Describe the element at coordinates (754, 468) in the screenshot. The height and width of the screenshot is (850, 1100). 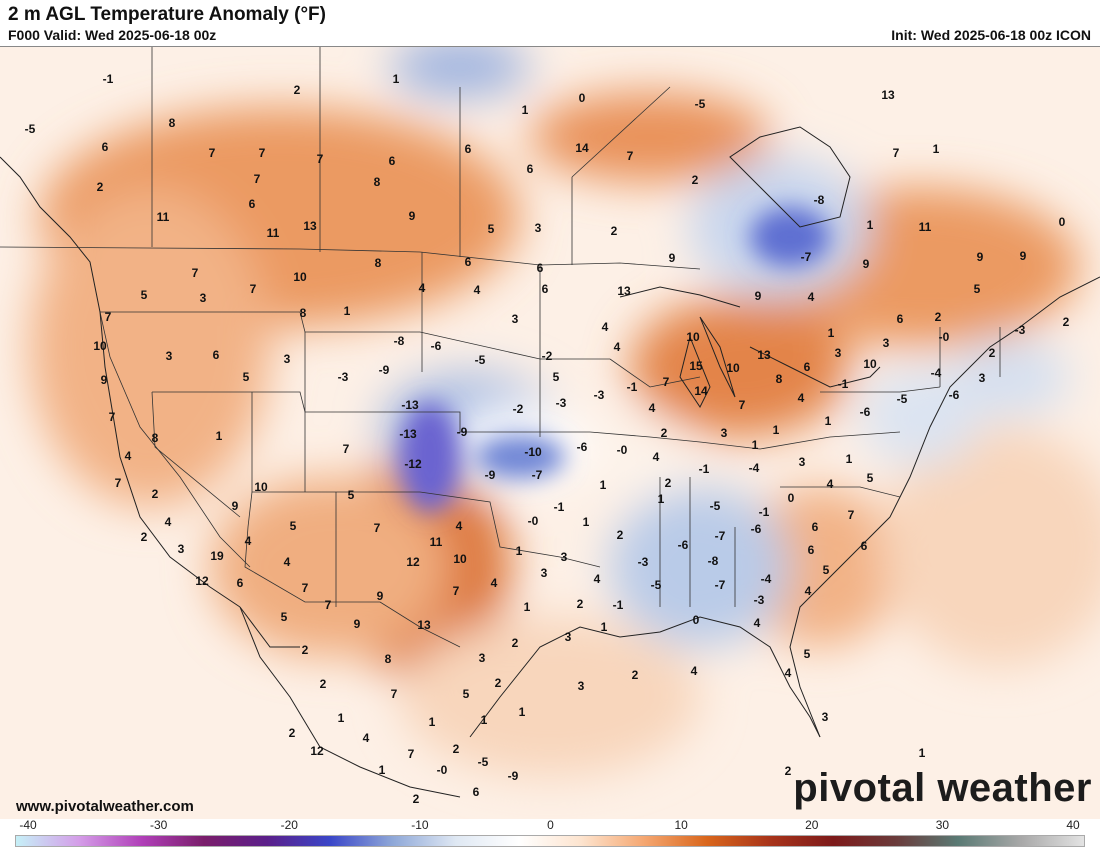
I see `anomaly-label: -4` at that location.